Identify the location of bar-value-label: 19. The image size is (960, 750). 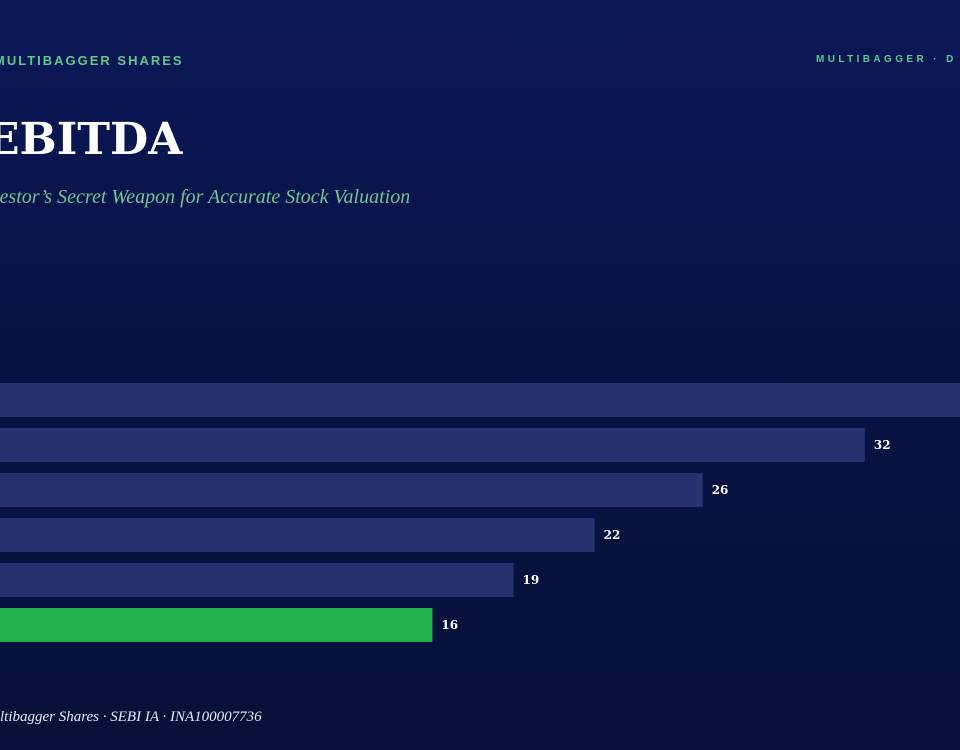
(531, 580).